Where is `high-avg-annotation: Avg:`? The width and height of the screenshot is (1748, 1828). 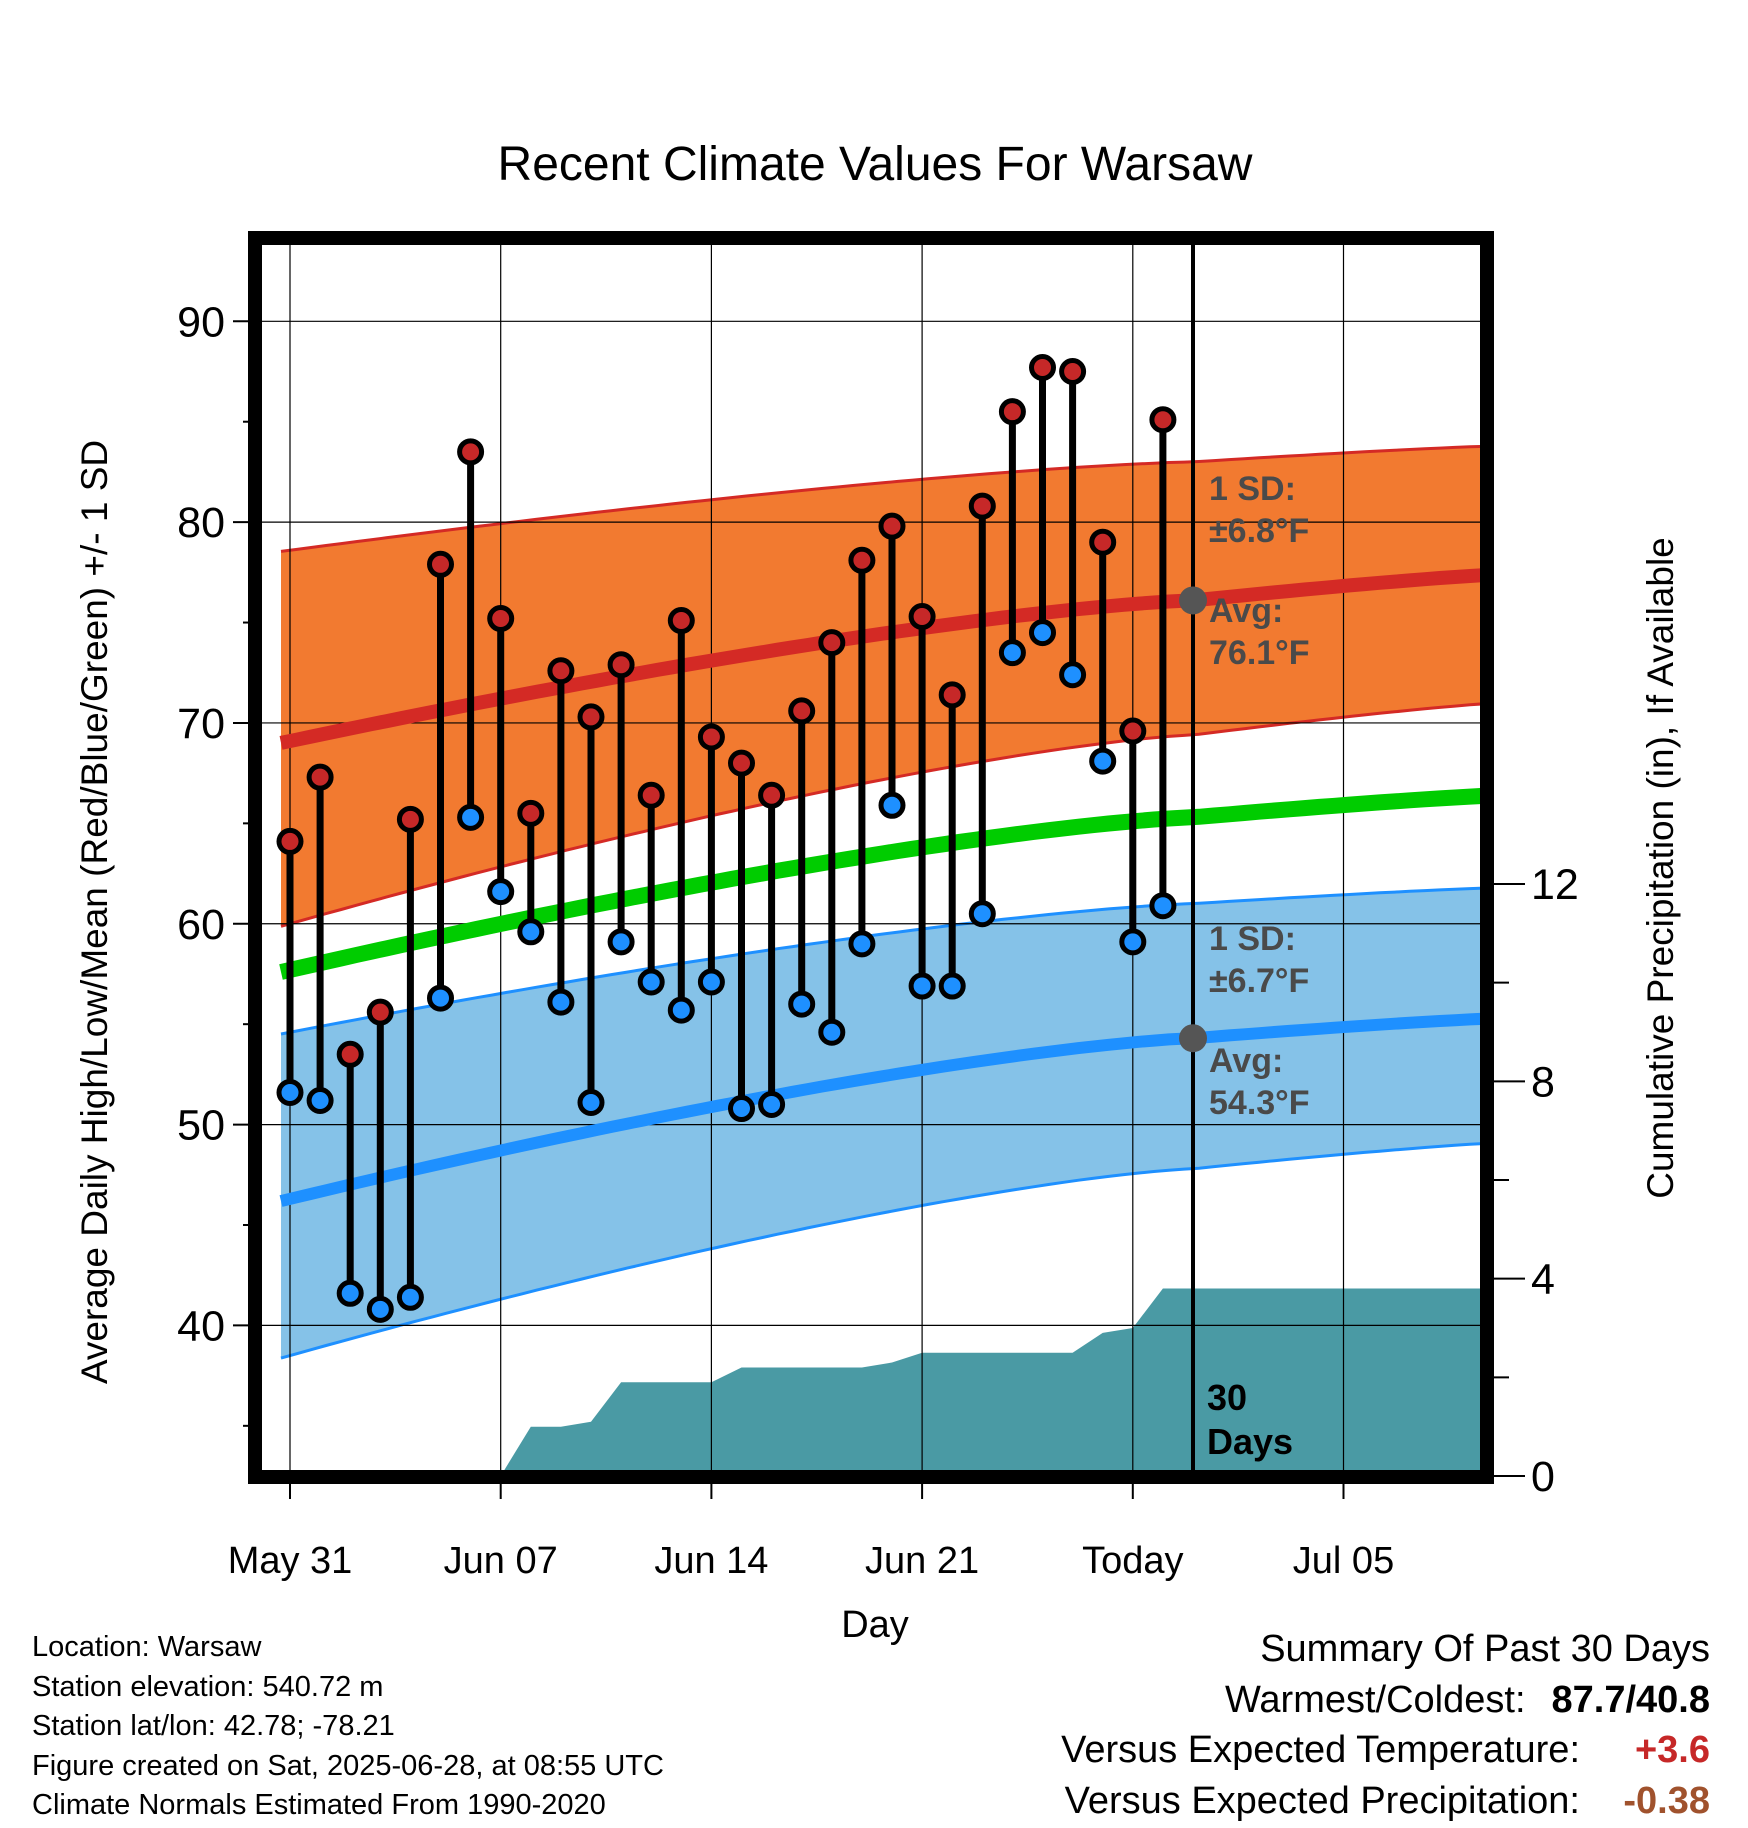 high-avg-annotation: Avg: is located at coordinates (1246, 611).